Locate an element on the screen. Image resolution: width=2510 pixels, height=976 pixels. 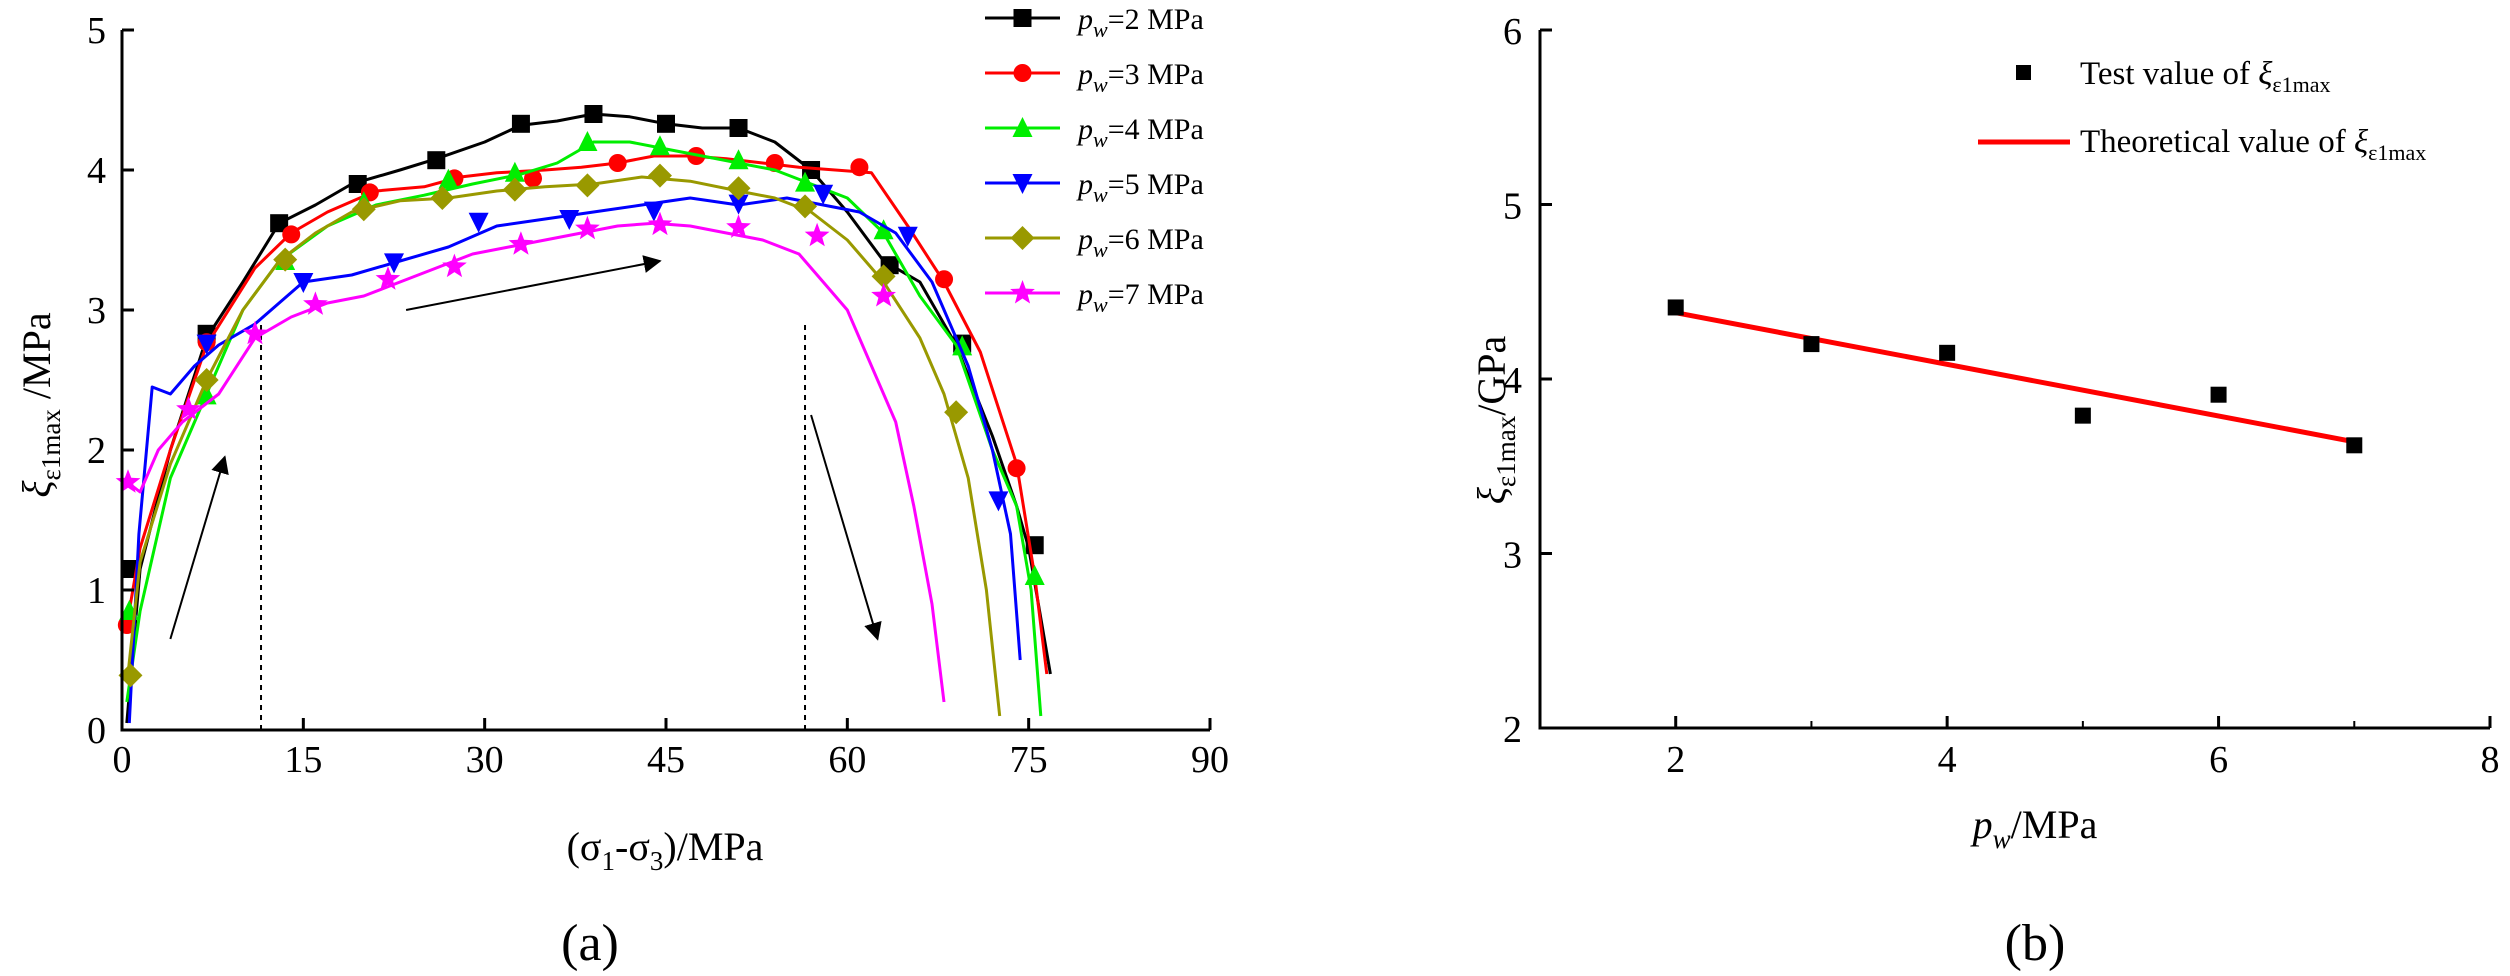
annotation-arrows-a is located at coordinates (525, 448).